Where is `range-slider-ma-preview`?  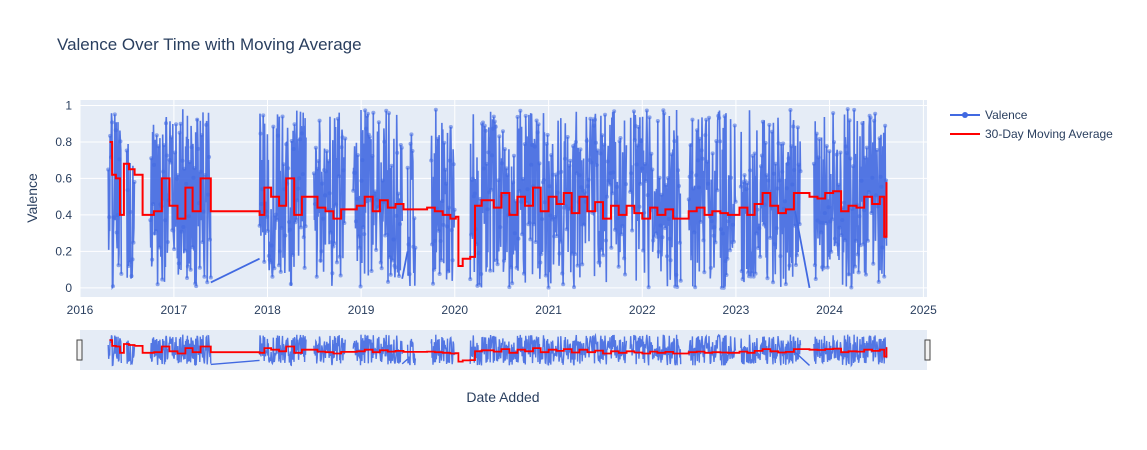
range-slider-ma-preview is located at coordinates (498, 351).